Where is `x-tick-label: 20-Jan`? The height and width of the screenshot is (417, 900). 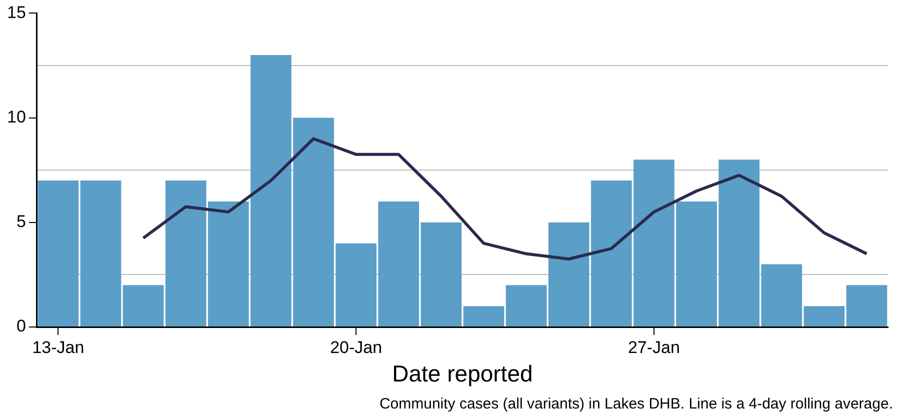
x-tick-label: 20-Jan is located at coordinates (356, 347).